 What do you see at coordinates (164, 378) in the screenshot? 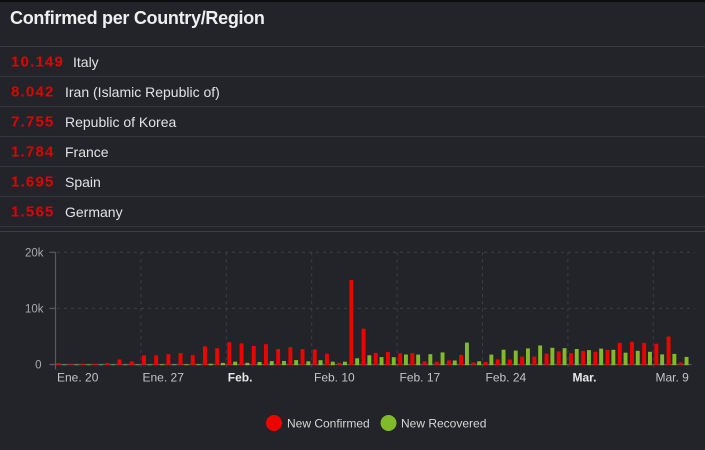
I see `svg-text: Ene. 27` at bounding box center [164, 378].